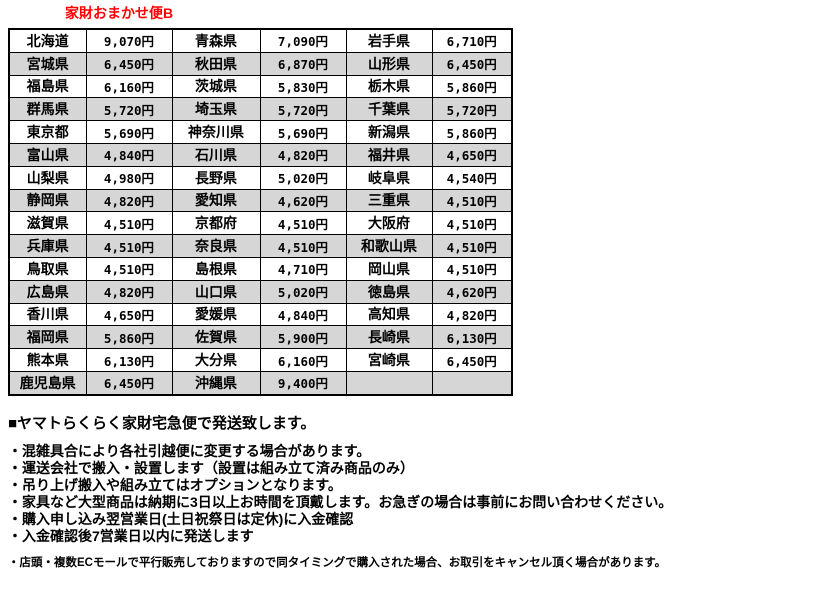  What do you see at coordinates (216, 132) in the screenshot?
I see `prefecture-cell: 神奈川県` at bounding box center [216, 132].